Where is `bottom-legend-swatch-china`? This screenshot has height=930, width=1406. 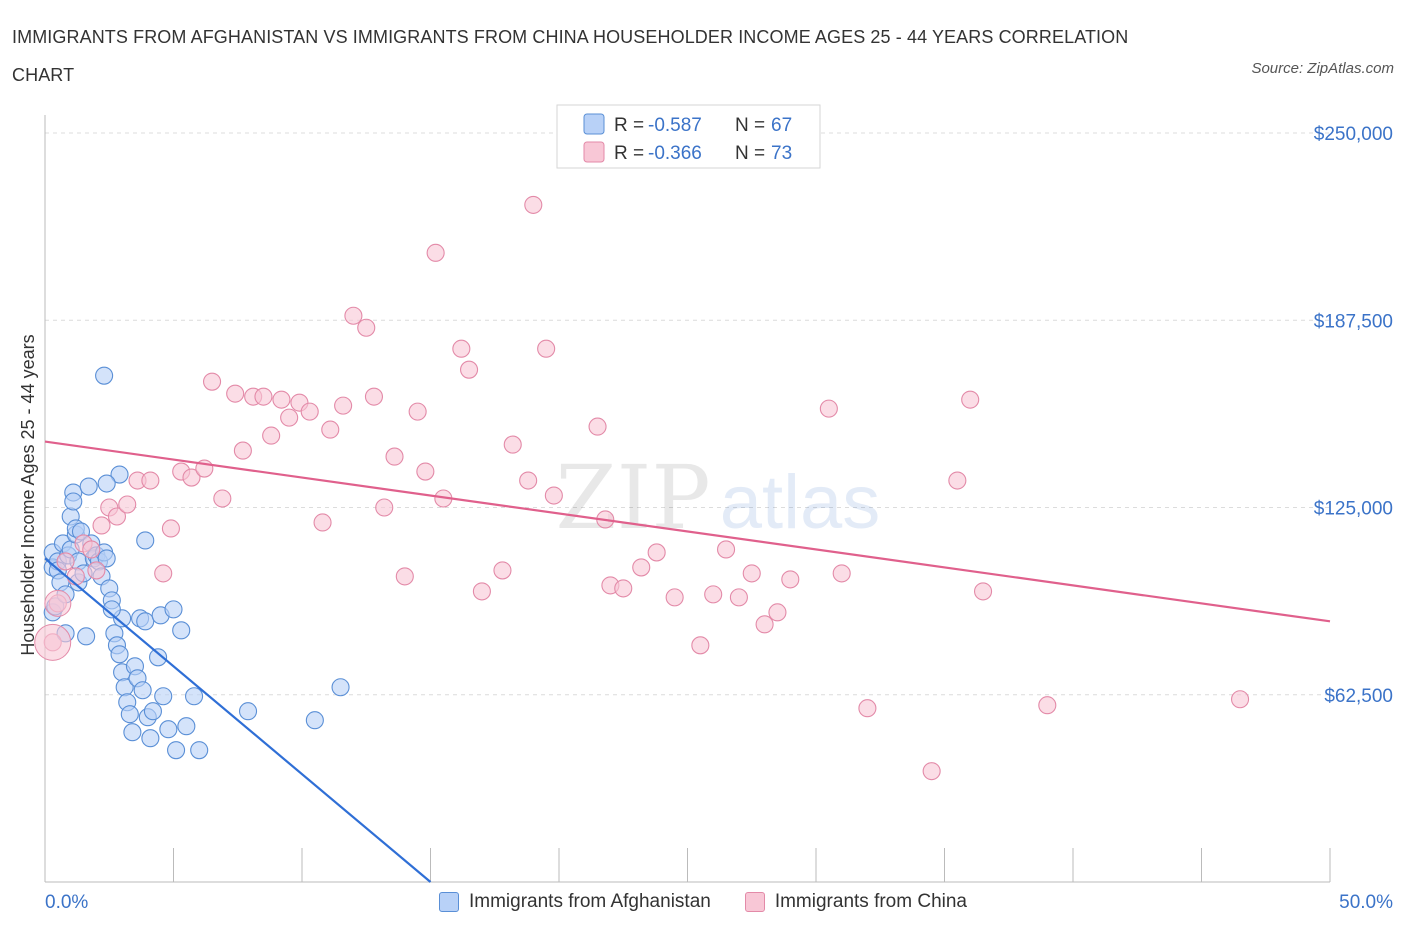 bottom-legend-swatch-china is located at coordinates (754, 902).